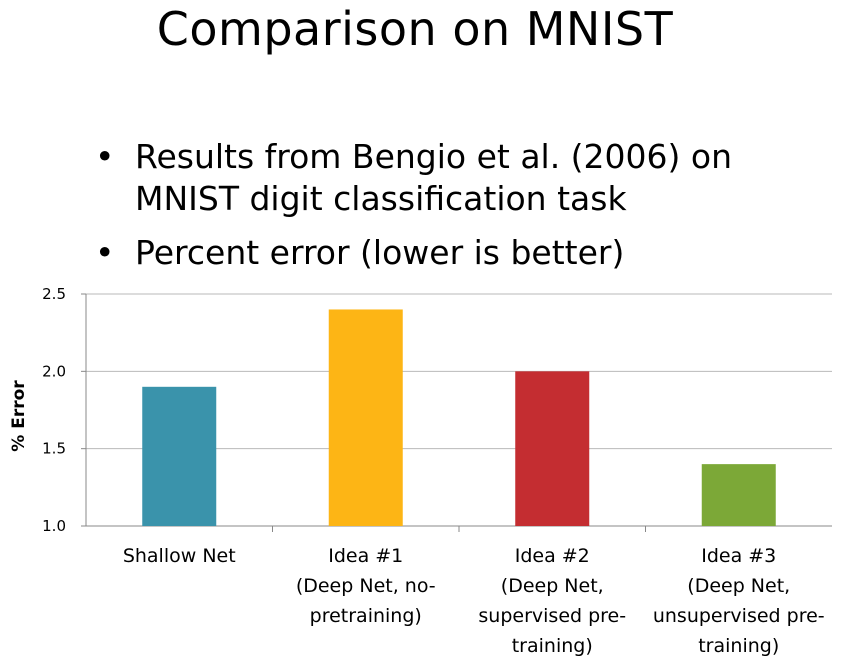  I want to click on y-tick-label: 1.0, so click(54, 526).